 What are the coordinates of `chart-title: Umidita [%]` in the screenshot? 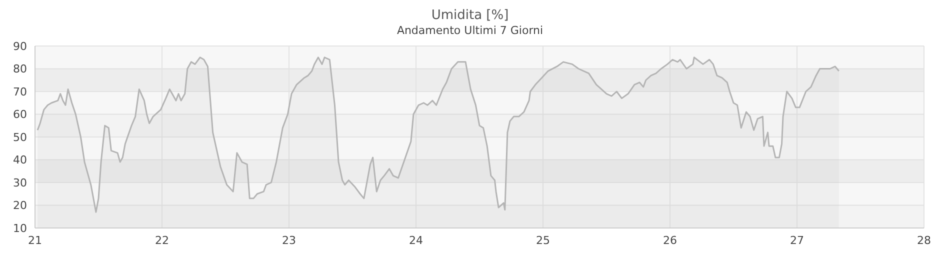 It's located at (470, 16).